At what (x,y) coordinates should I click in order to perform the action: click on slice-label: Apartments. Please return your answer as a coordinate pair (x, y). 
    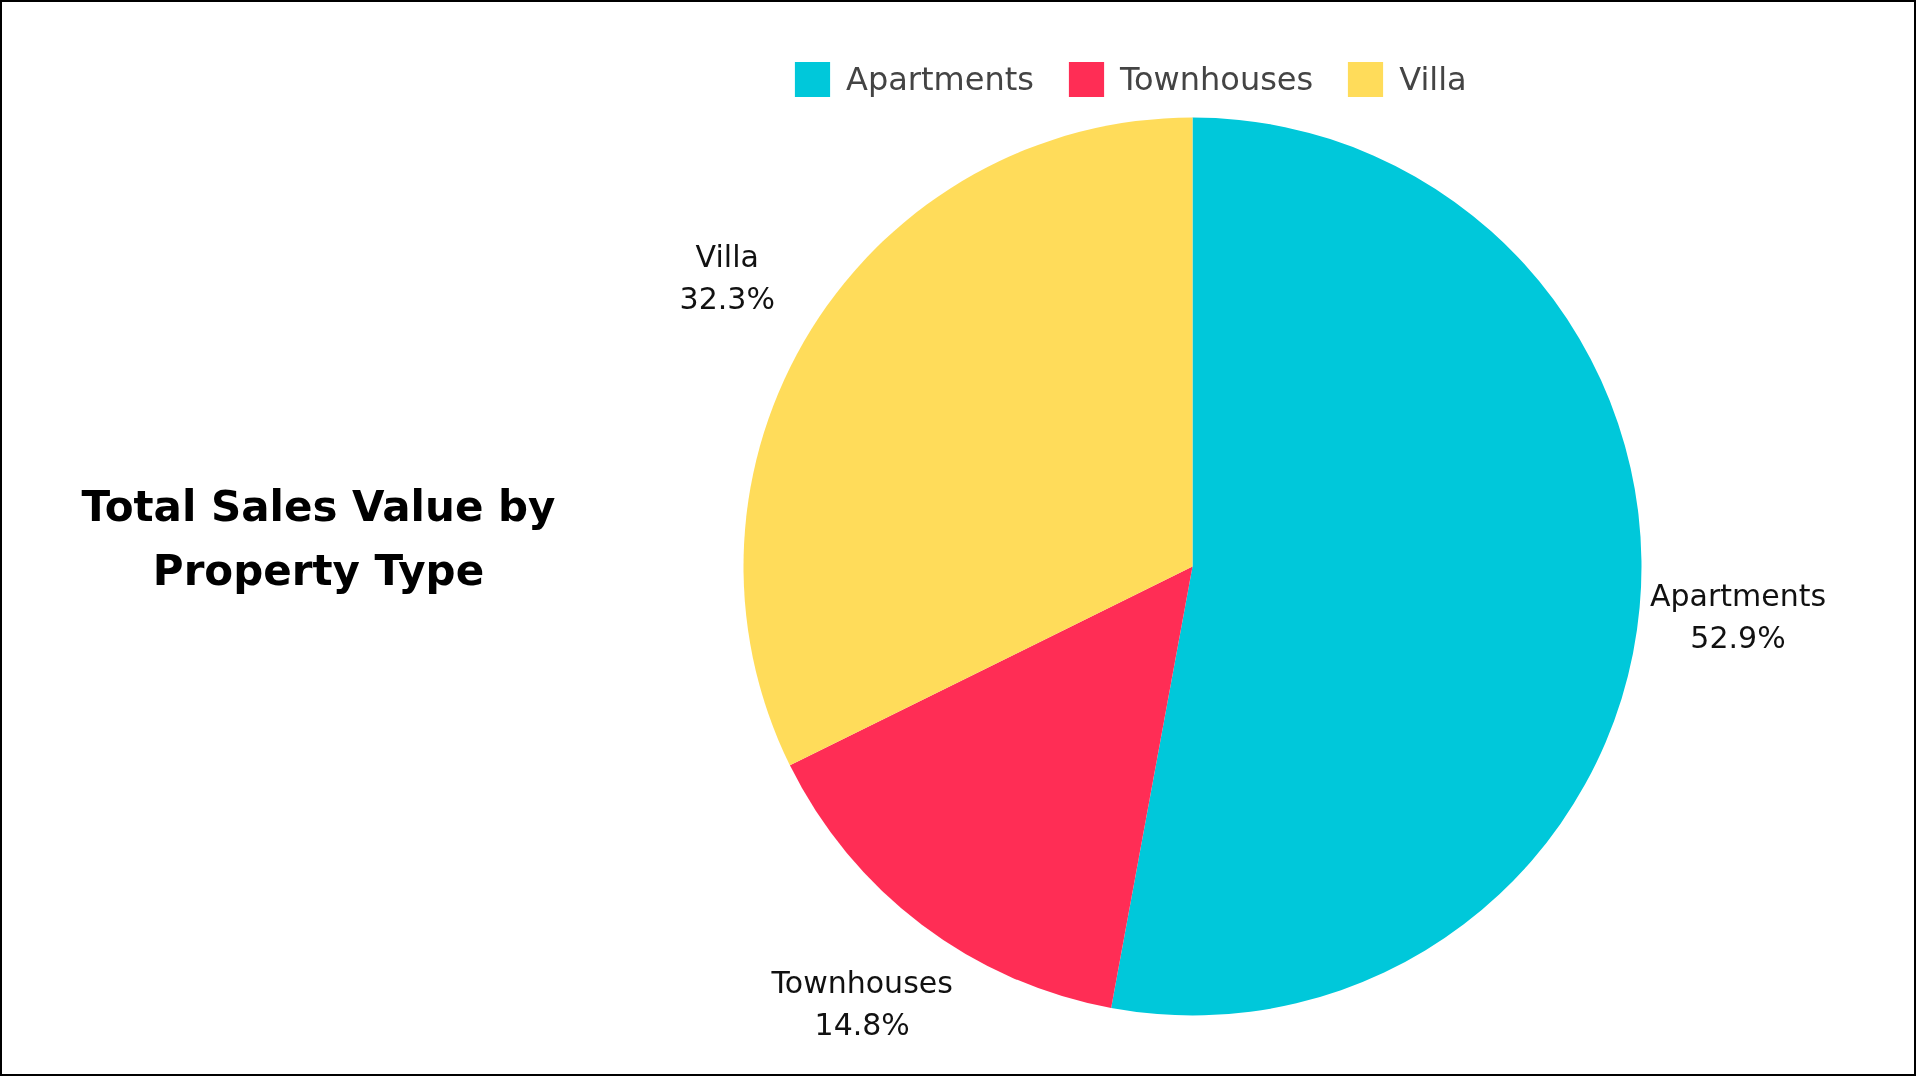
    Looking at the image, I should click on (1738, 595).